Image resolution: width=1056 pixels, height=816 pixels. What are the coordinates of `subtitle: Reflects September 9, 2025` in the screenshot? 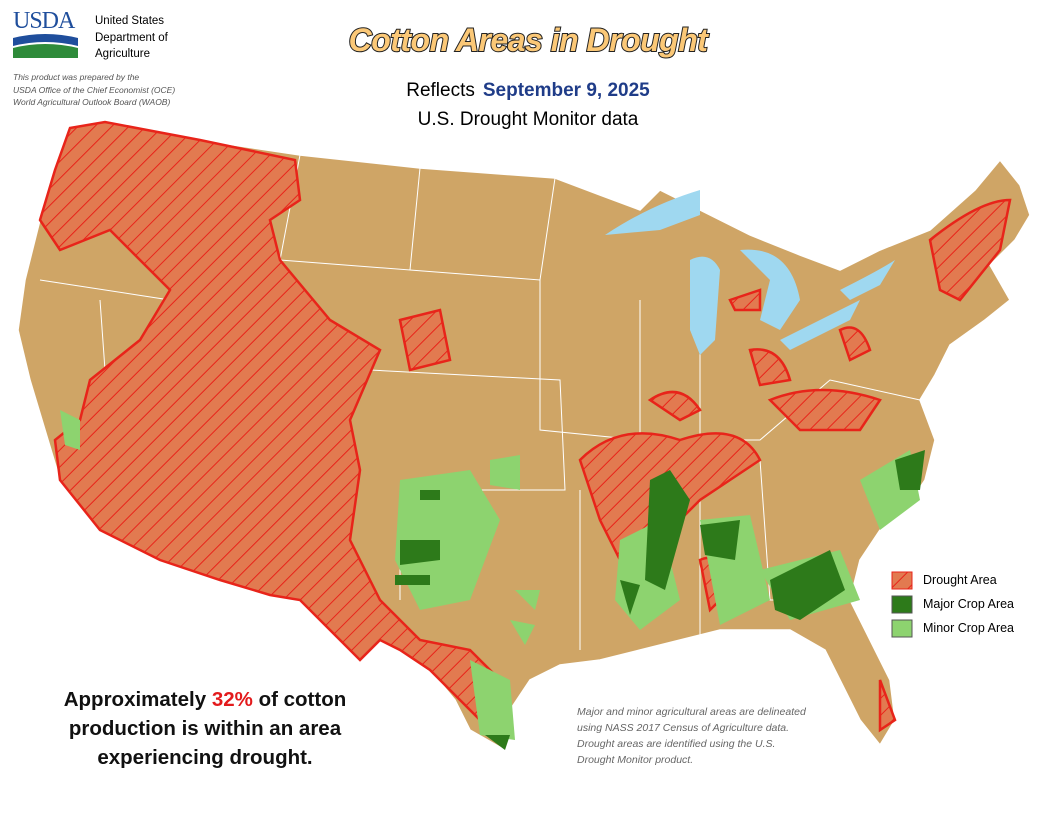 It's located at (528, 91).